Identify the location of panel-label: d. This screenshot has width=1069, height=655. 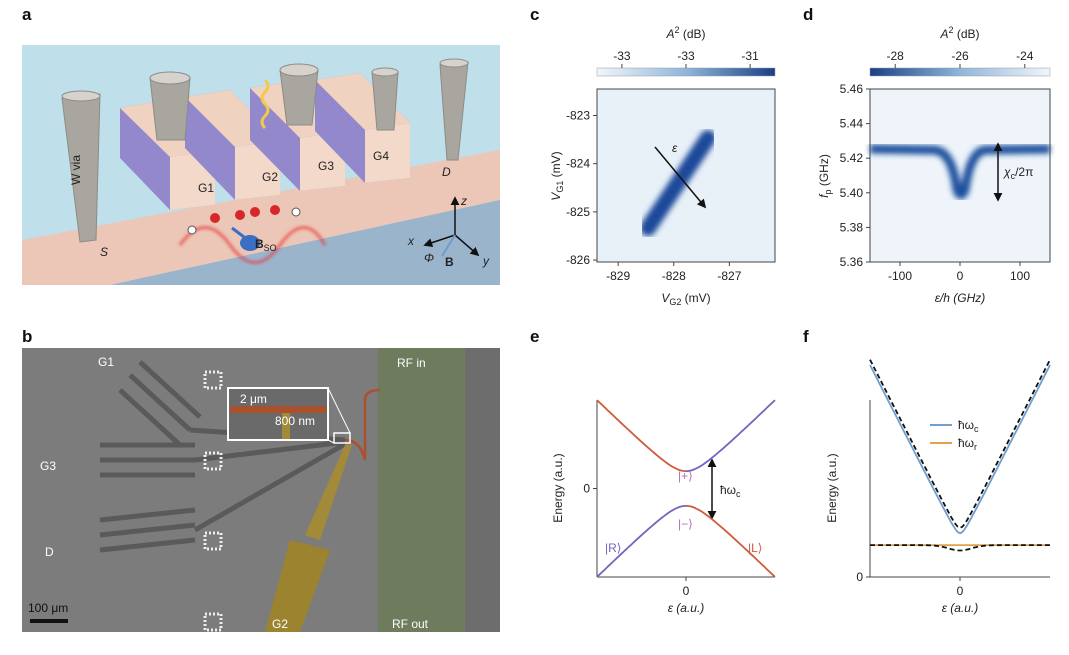
(808, 14).